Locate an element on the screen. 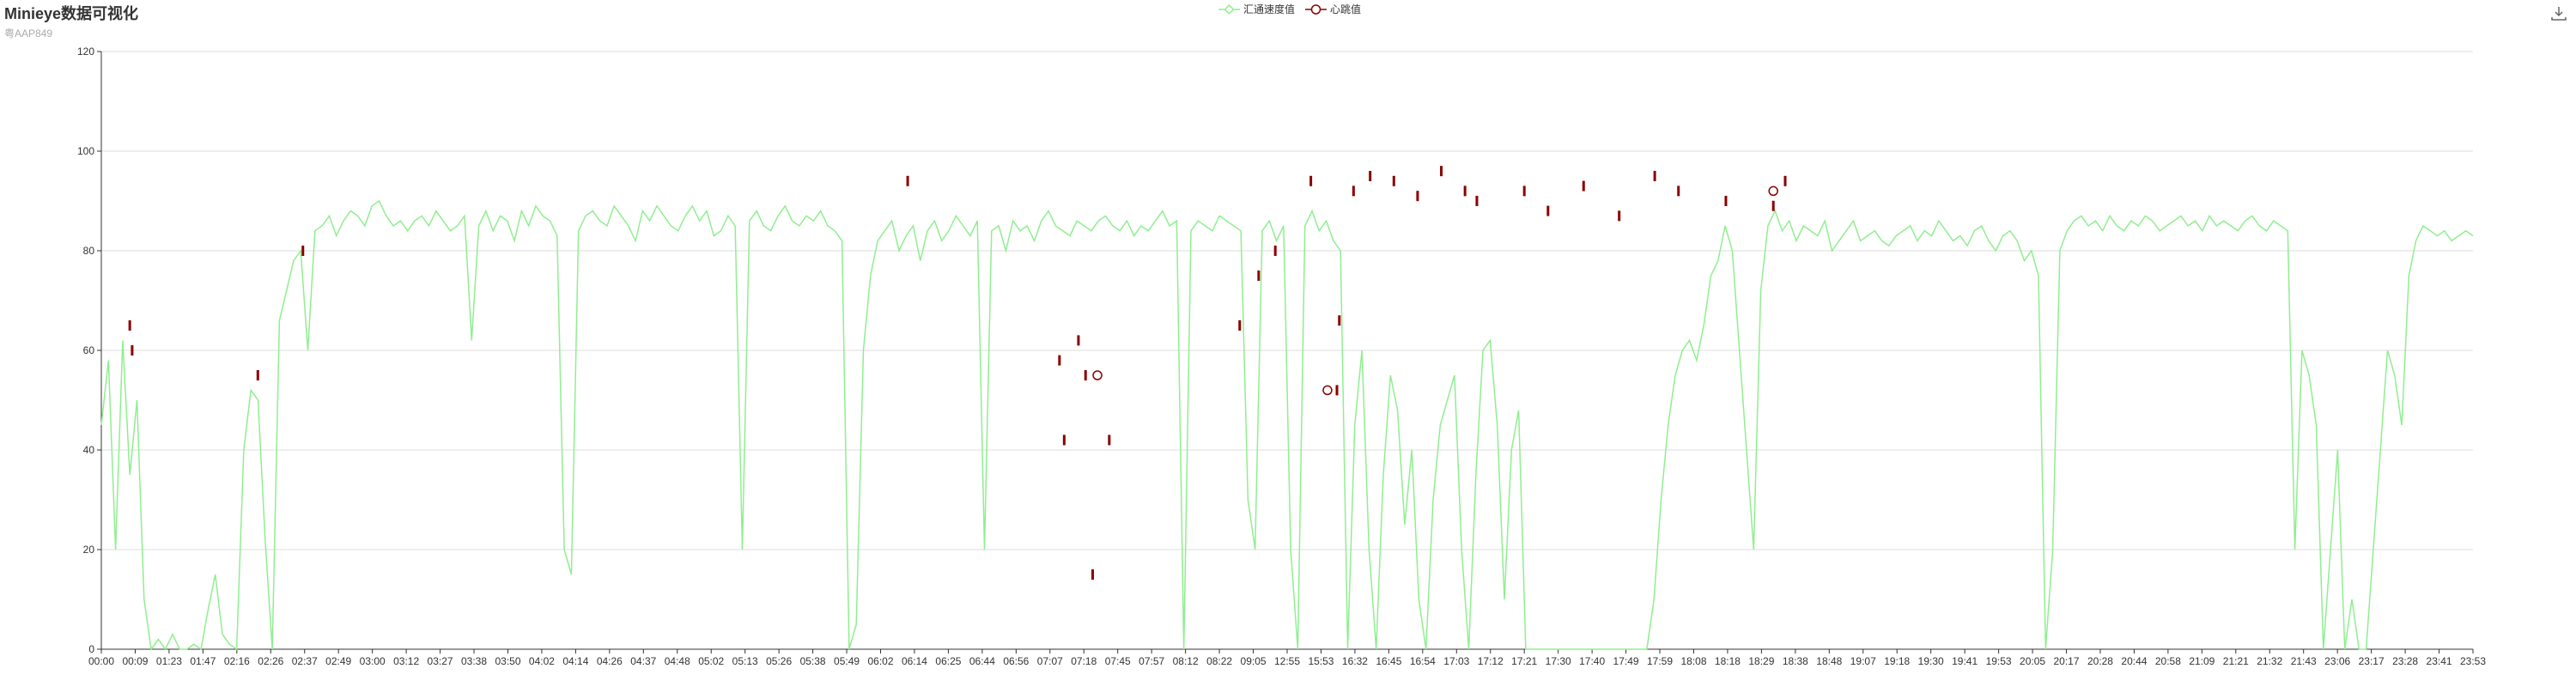  x-tick-label: 12:55 is located at coordinates (1287, 661).